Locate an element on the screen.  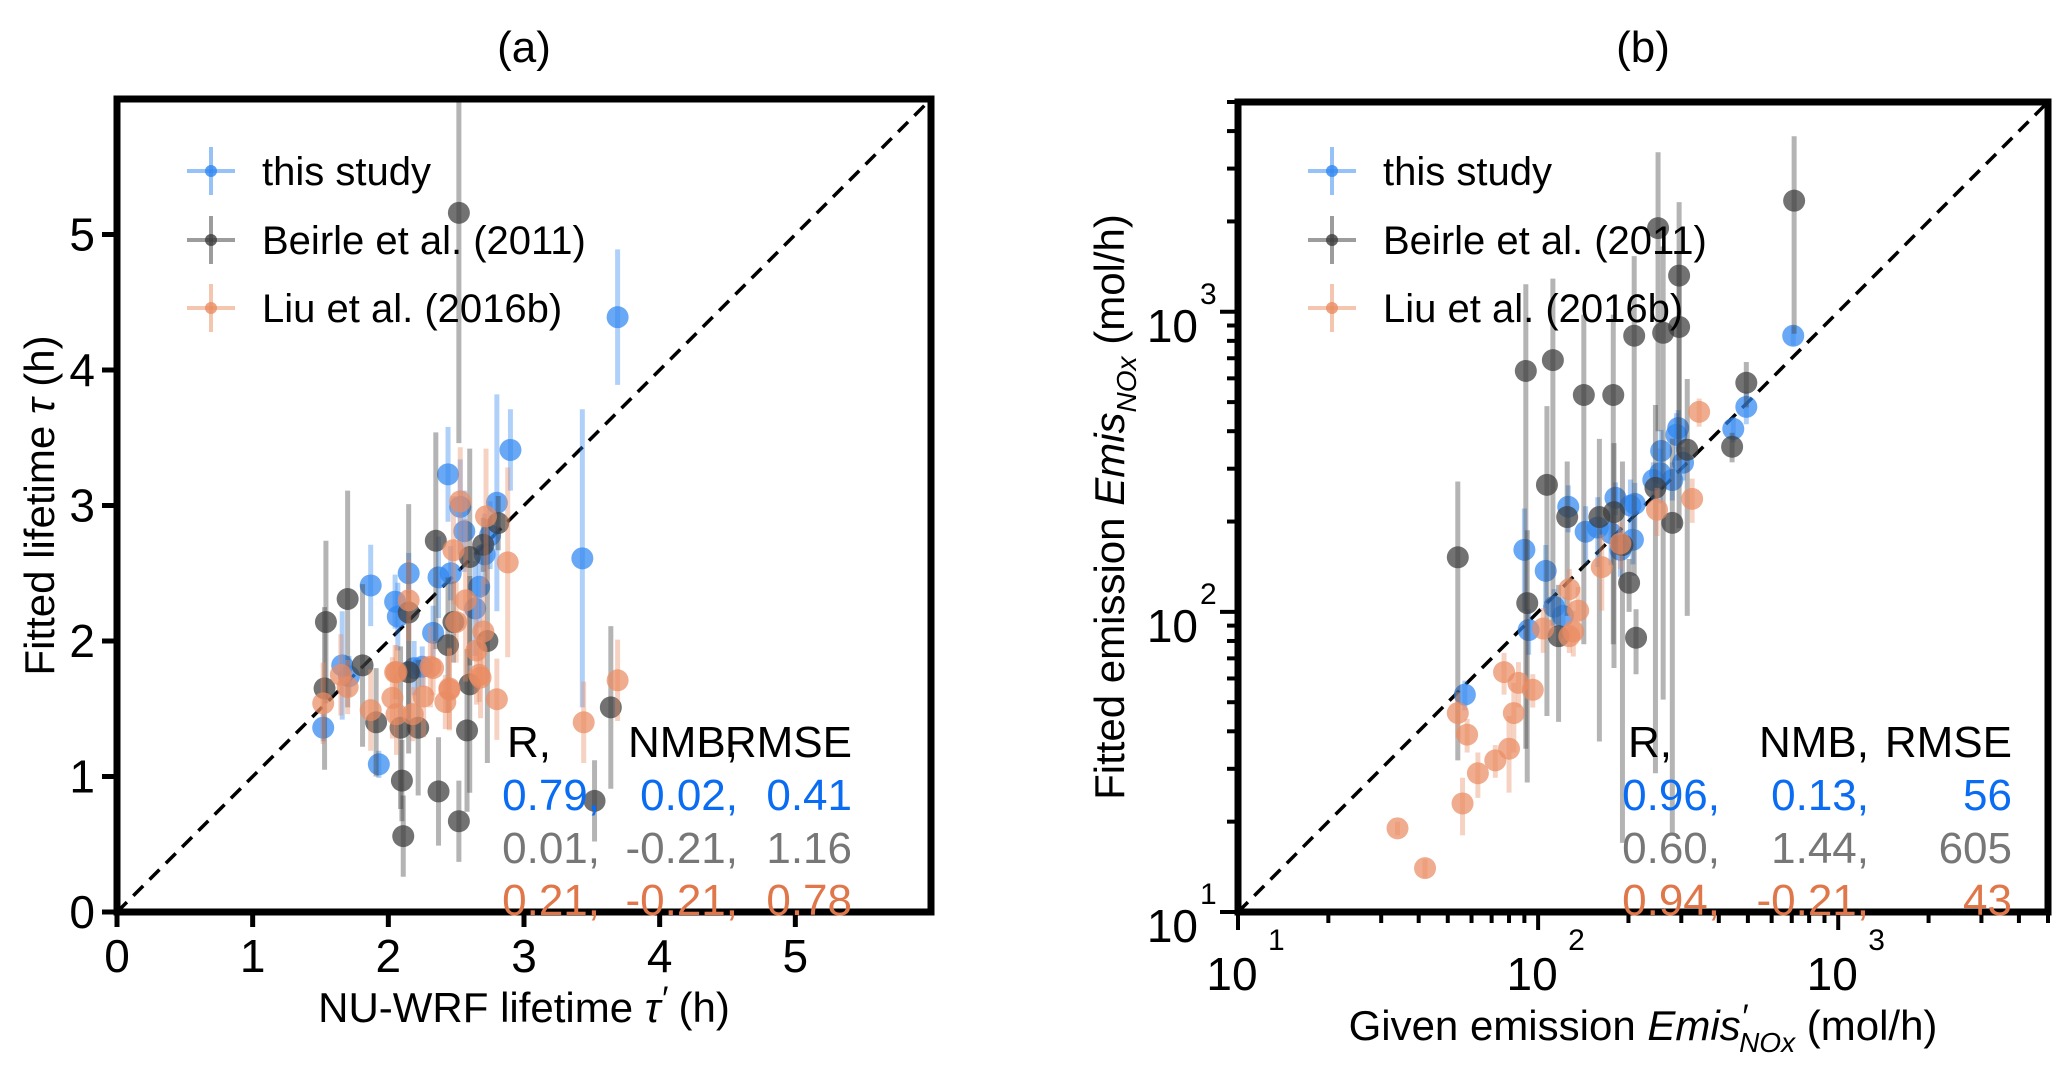
y-axis-label: Fitted lifetime τ (h) is located at coordinates (39, 505).